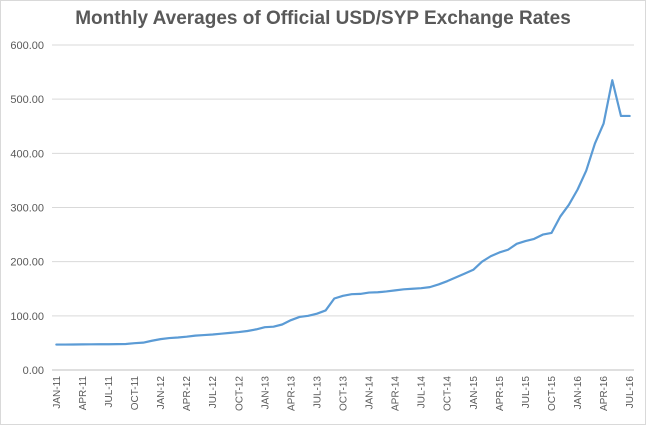 This screenshot has width=646, height=425. Describe the element at coordinates (291, 393) in the screenshot. I see `x-tick-label: APR-13` at that location.